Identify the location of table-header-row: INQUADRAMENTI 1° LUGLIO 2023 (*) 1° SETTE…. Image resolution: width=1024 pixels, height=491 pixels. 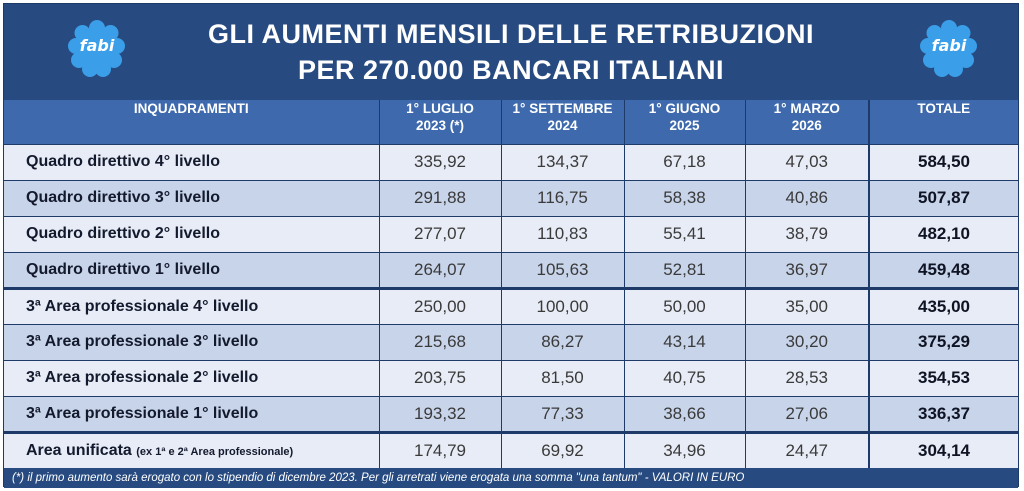
(511, 122).